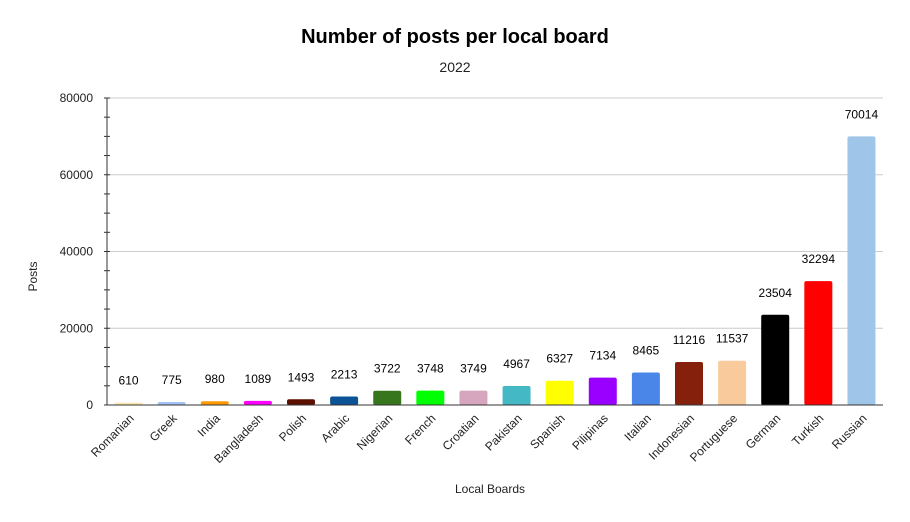  What do you see at coordinates (209, 425) in the screenshot?
I see `x-tick-label: India` at bounding box center [209, 425].